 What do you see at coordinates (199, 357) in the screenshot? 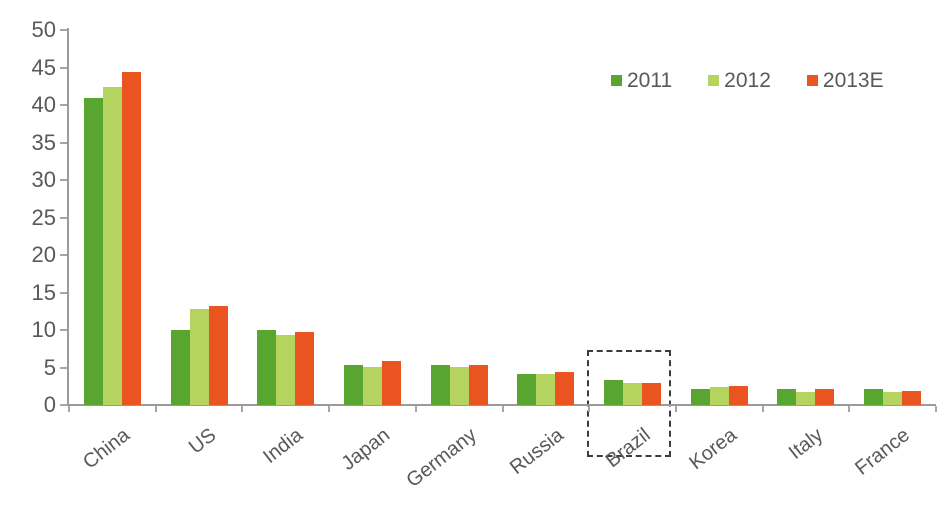
I see `bar-us-2012` at bounding box center [199, 357].